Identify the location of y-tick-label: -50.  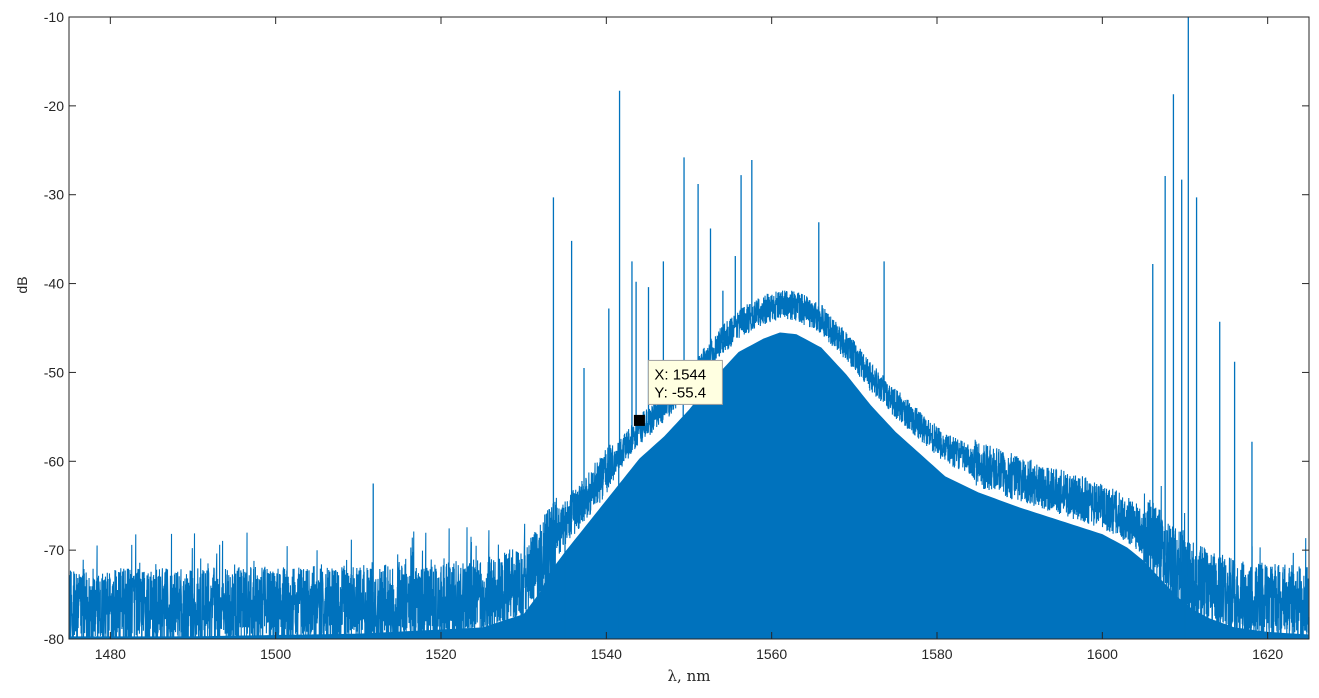
(54, 372).